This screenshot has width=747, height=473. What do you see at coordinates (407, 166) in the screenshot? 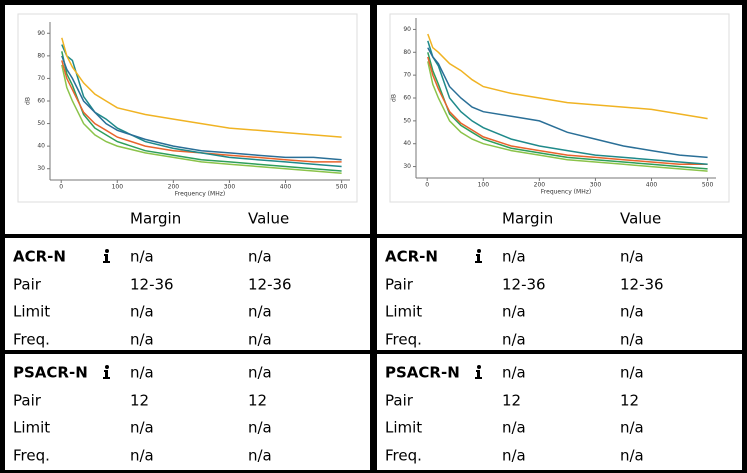
I see `y-tick-label: 30` at bounding box center [407, 166].